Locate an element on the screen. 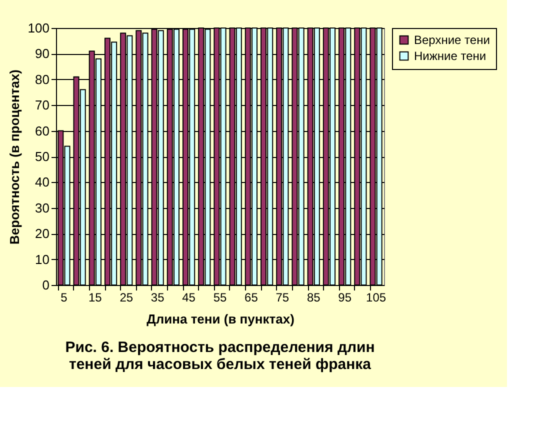 The image size is (542, 445). y-tick-label: 70 is located at coordinates (42, 105).